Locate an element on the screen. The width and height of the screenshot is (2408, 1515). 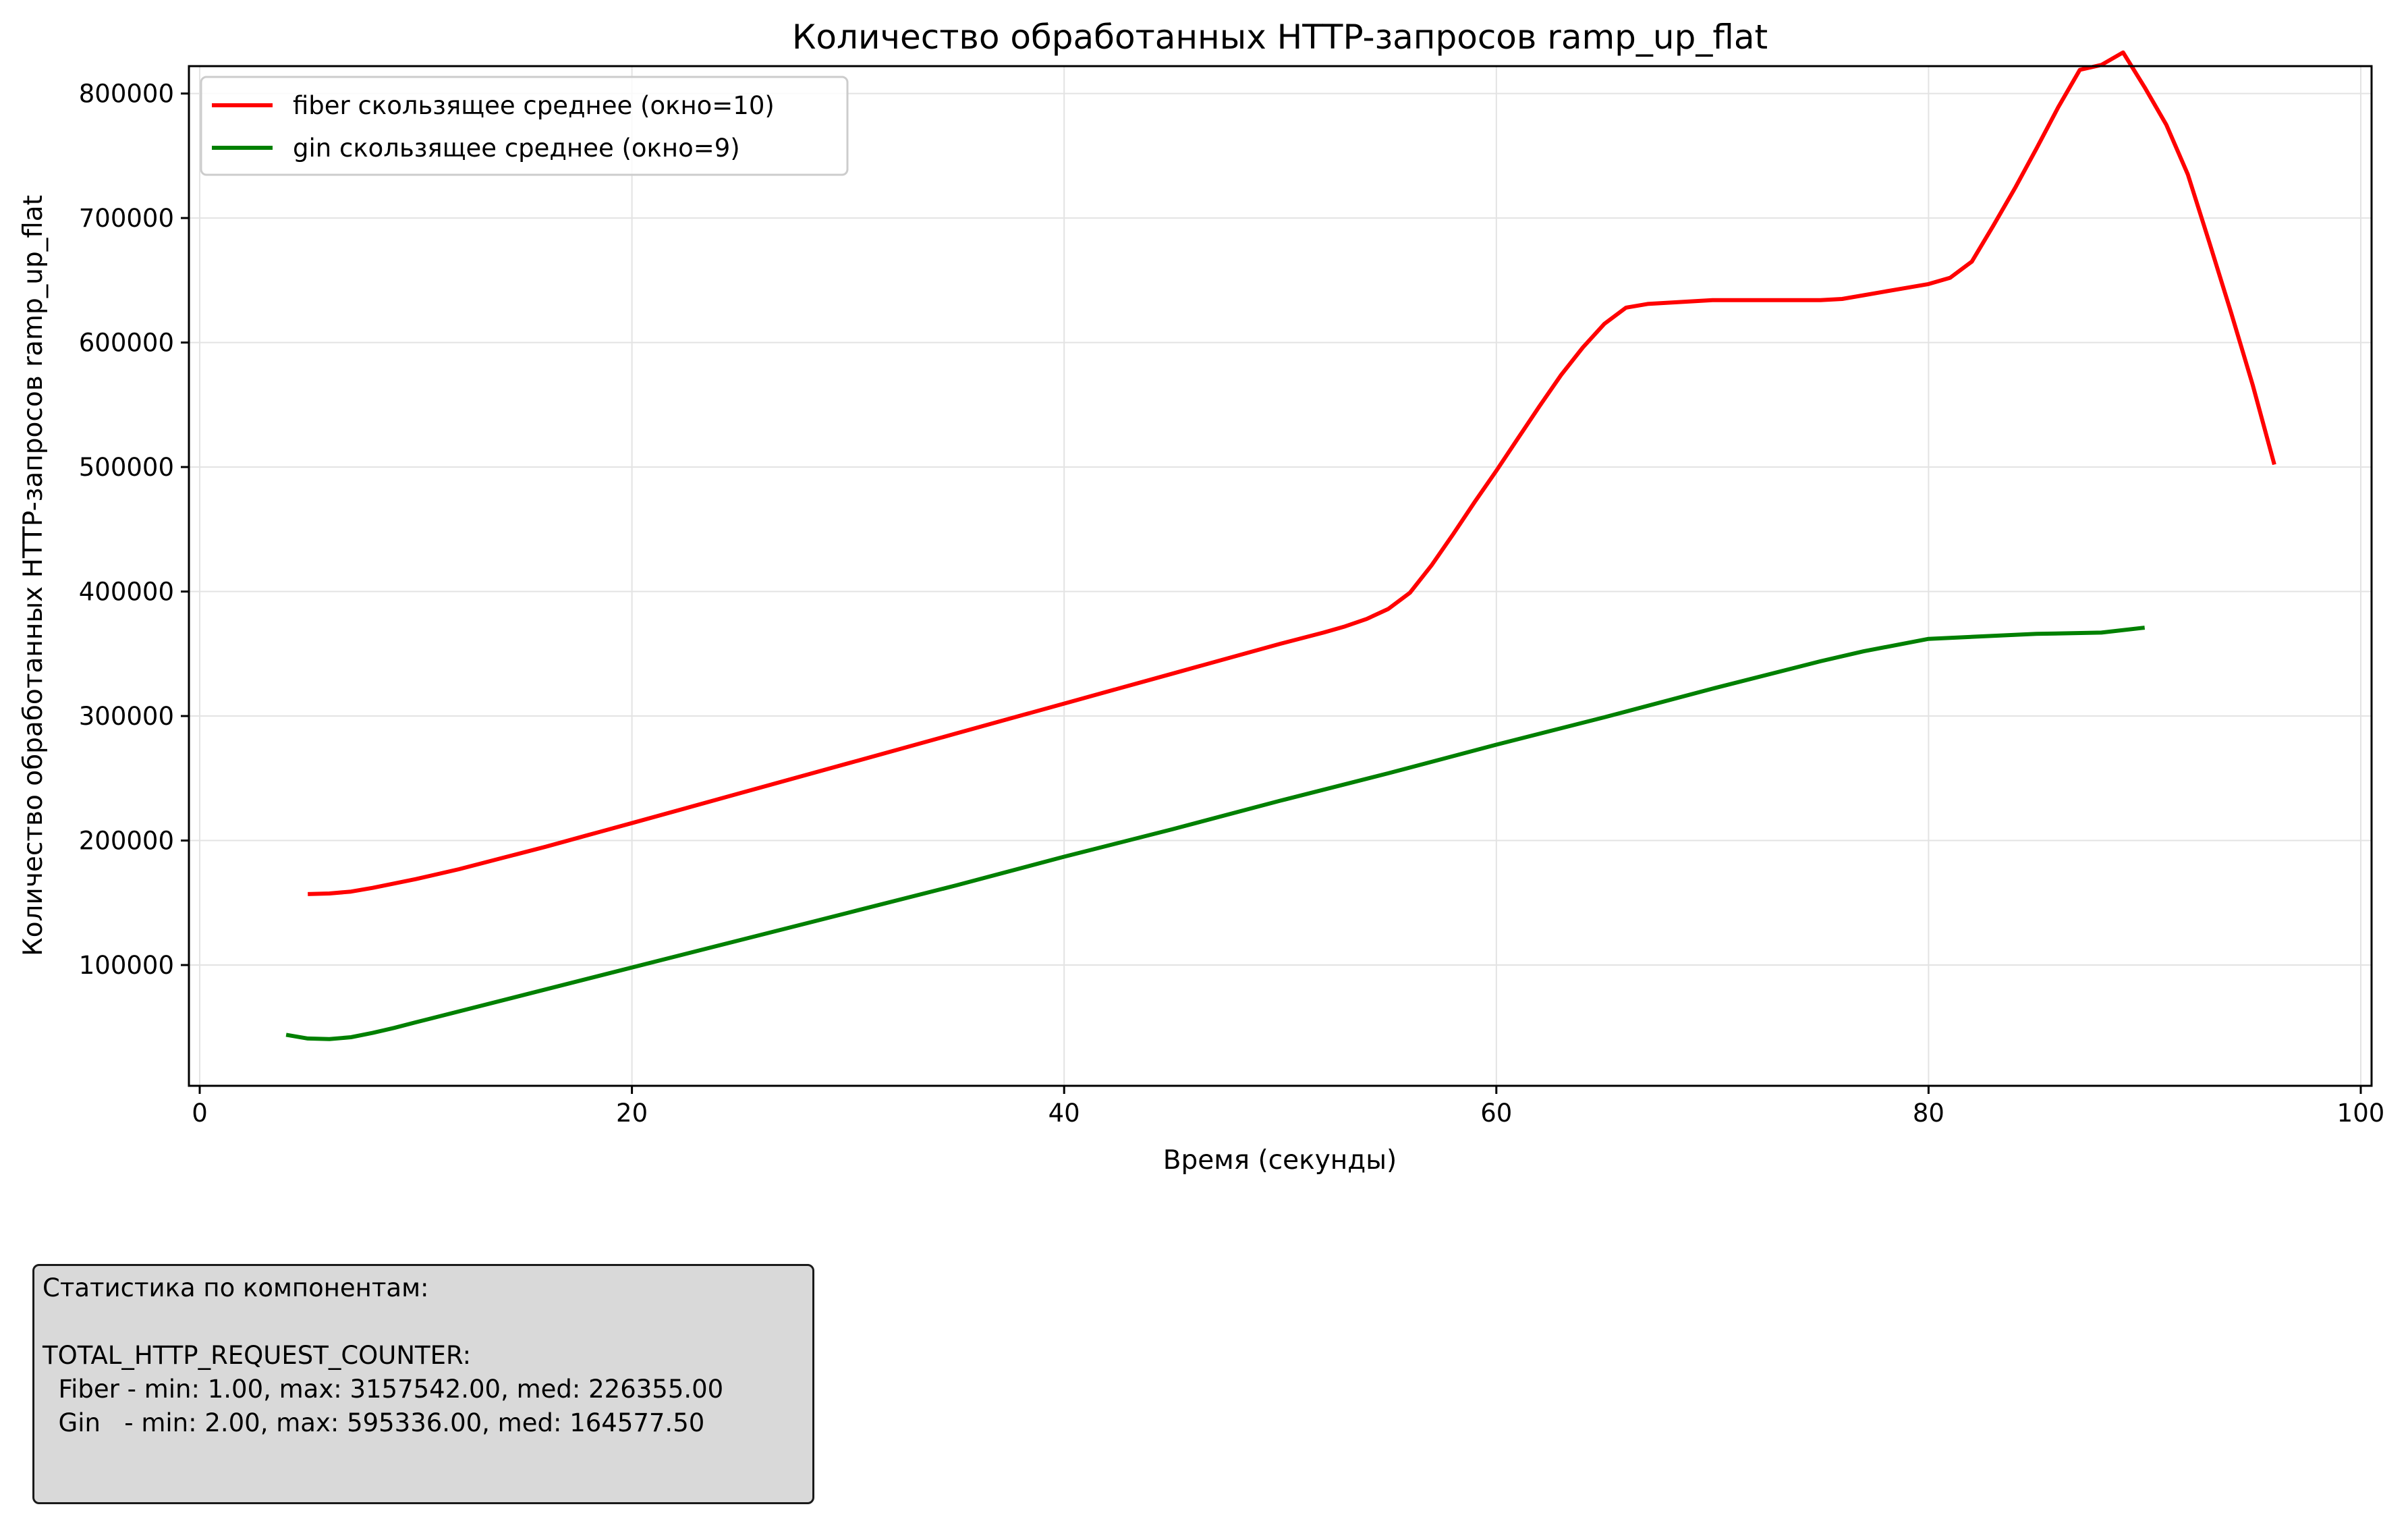
y-tick-label-1: 200000 is located at coordinates (126, 842).